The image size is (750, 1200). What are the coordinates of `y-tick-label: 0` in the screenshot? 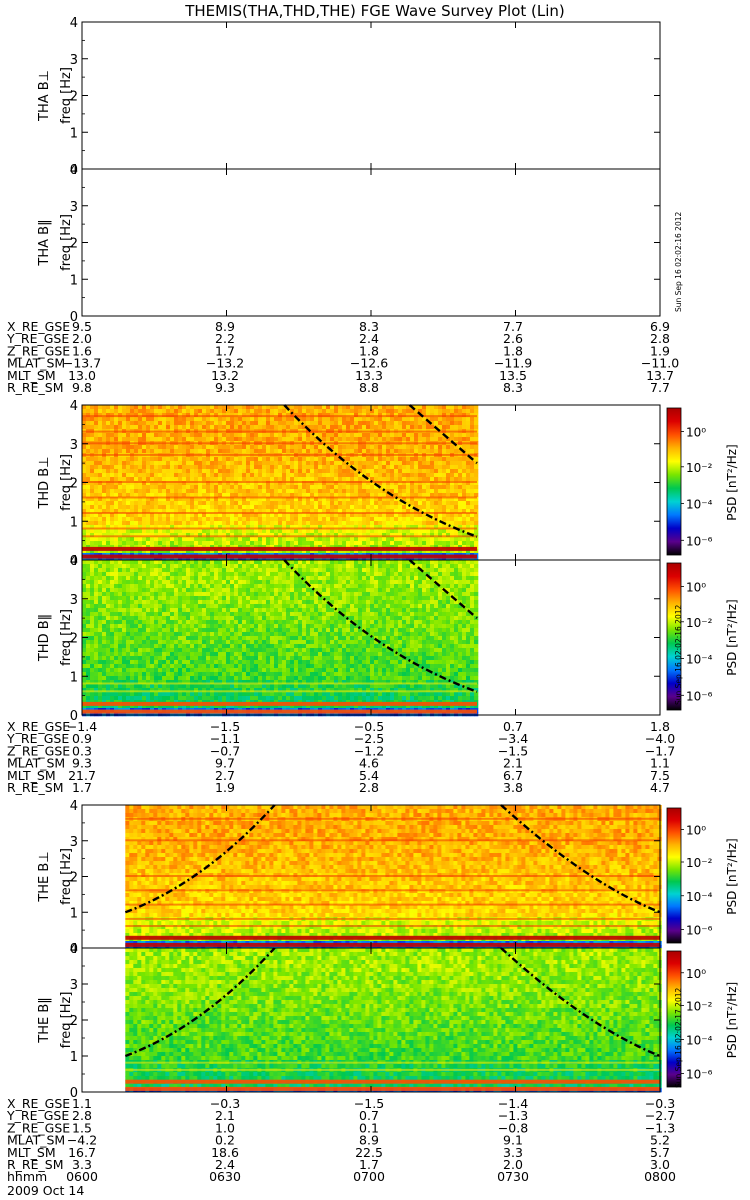 It's located at (74, 561).